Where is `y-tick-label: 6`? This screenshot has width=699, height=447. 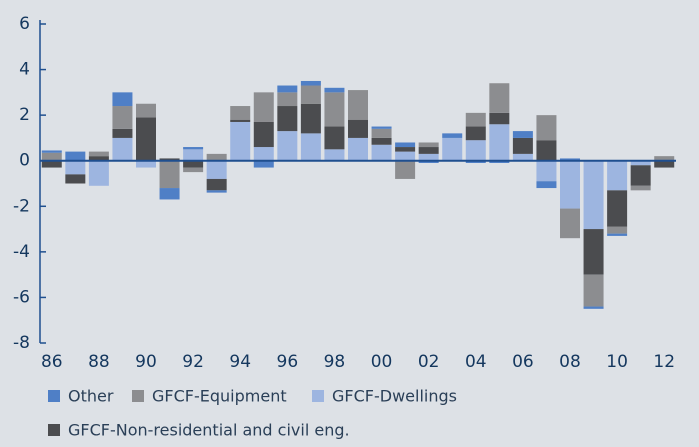 y-tick-label: 6 is located at coordinates (24, 24).